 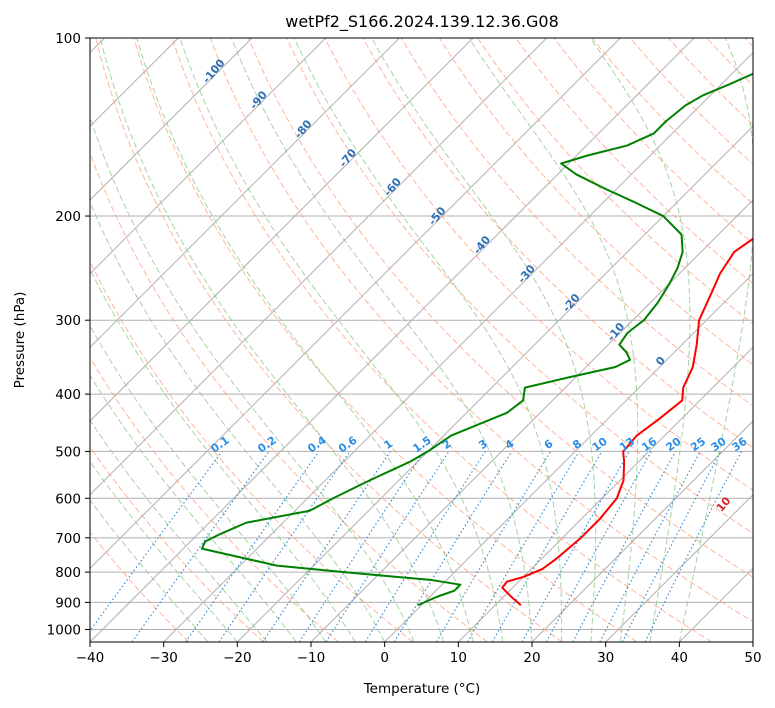 I want to click on y-tick-label: 600, so click(x=68, y=499).